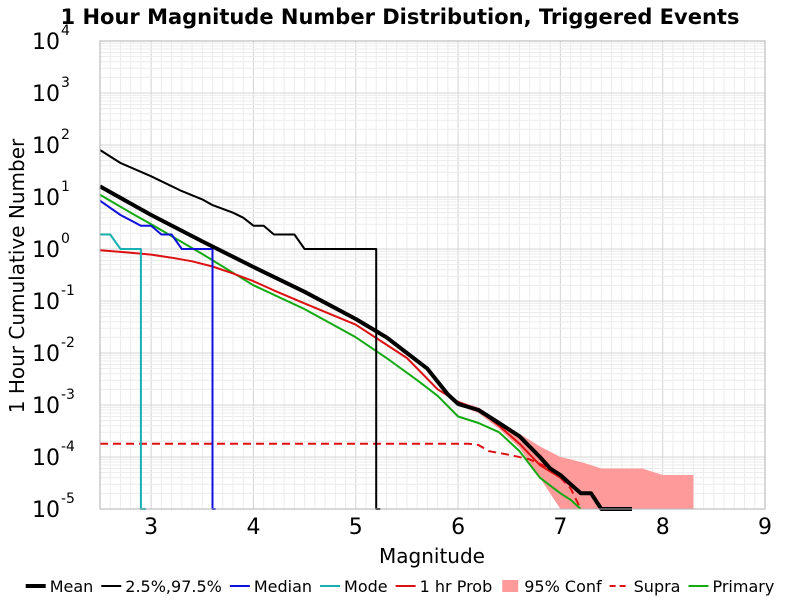 The height and width of the screenshot is (604, 800). Describe the element at coordinates (341, 476) in the screenshot. I see `series-supra-line` at that location.